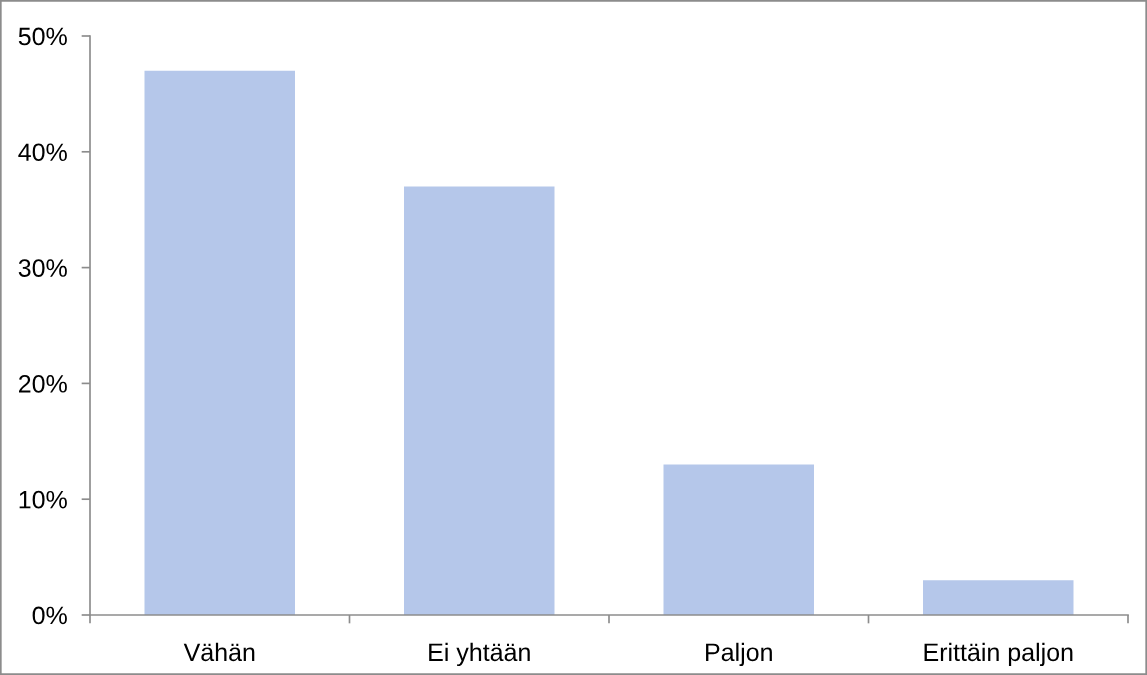 The image size is (1147, 675). I want to click on x-tick-label: Erittäin paljon, so click(998, 654).